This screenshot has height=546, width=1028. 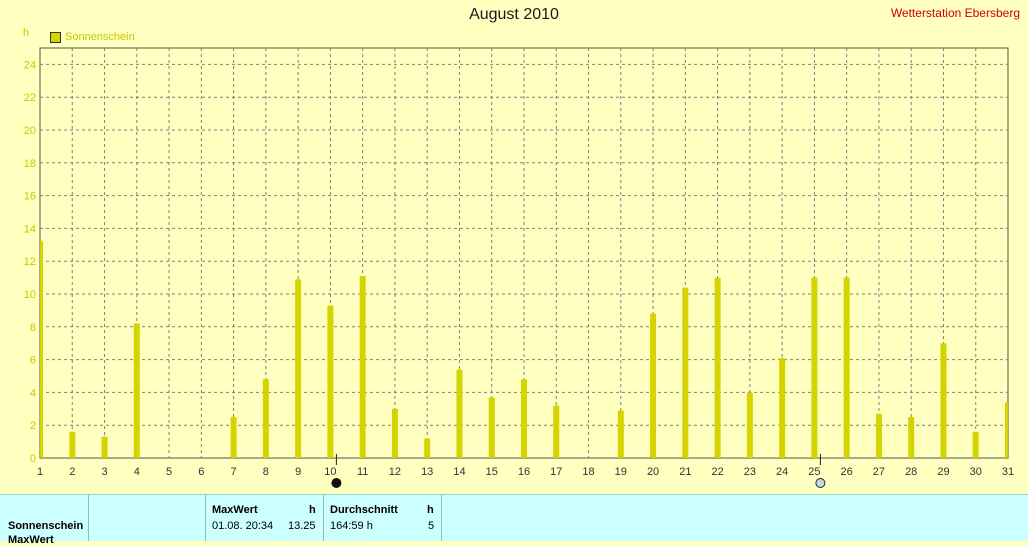 What do you see at coordinates (943, 472) in the screenshot?
I see `x-tick-label: 29` at bounding box center [943, 472].